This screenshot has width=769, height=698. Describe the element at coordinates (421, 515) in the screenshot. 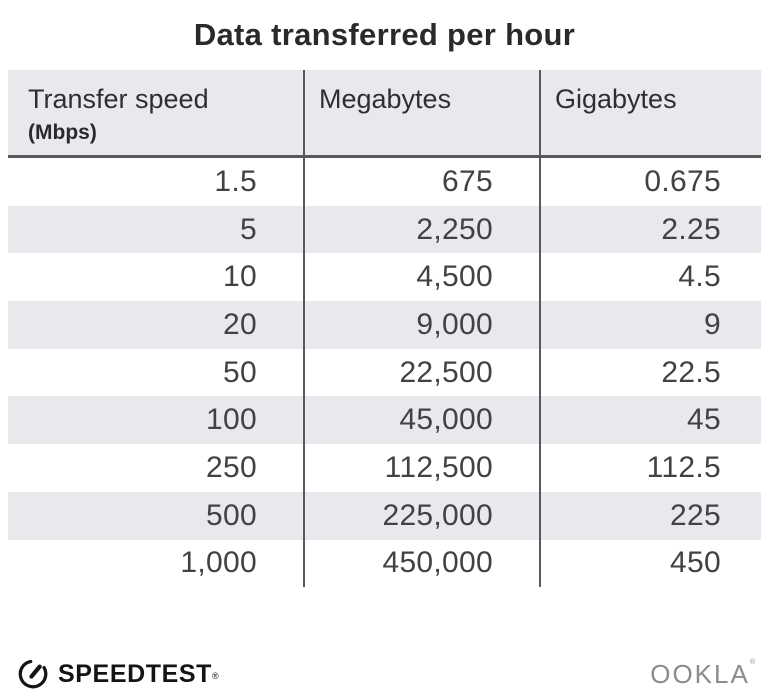

I see `cell-megabytes: 225,000` at that location.